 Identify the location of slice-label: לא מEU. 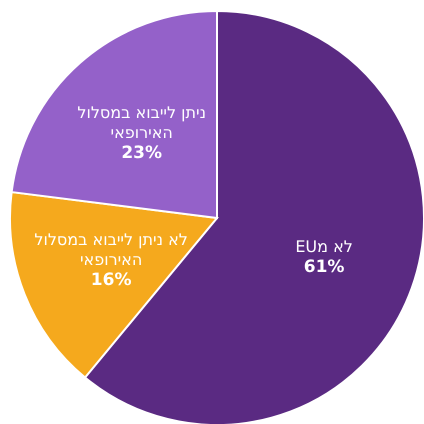
(324, 246).